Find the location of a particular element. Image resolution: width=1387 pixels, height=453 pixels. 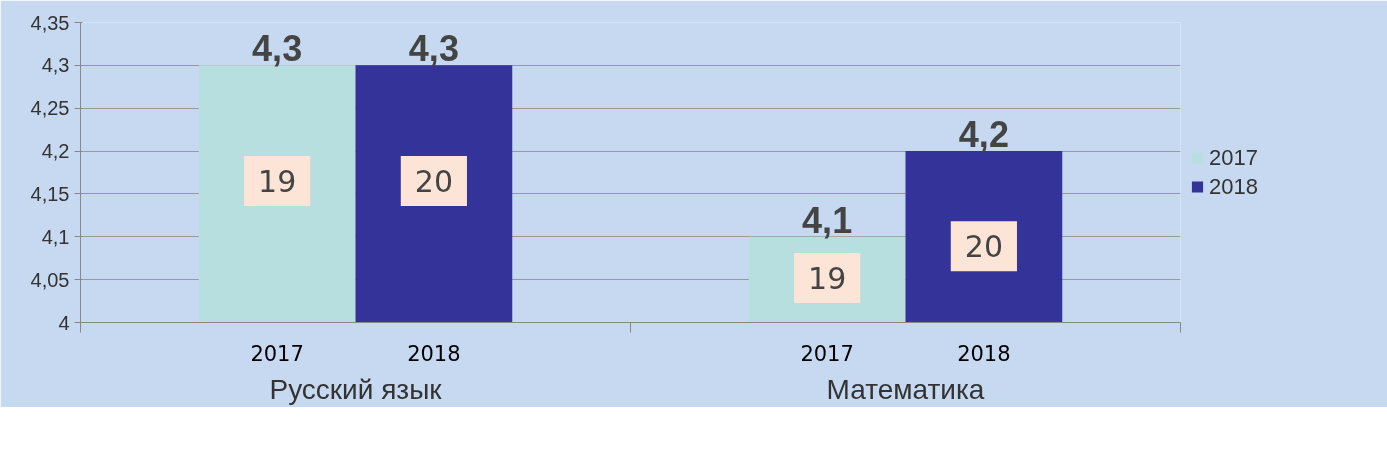

y-tick-label: 4,05 is located at coordinates (50, 279).